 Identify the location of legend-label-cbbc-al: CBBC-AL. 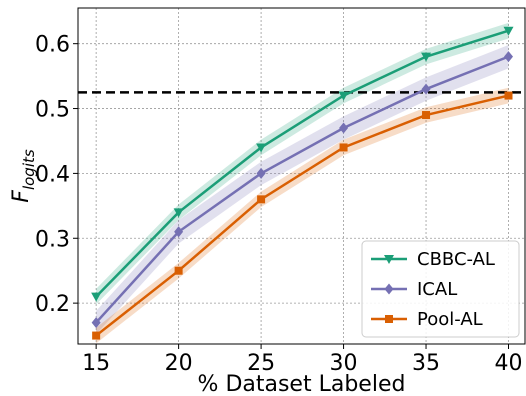
(456, 259).